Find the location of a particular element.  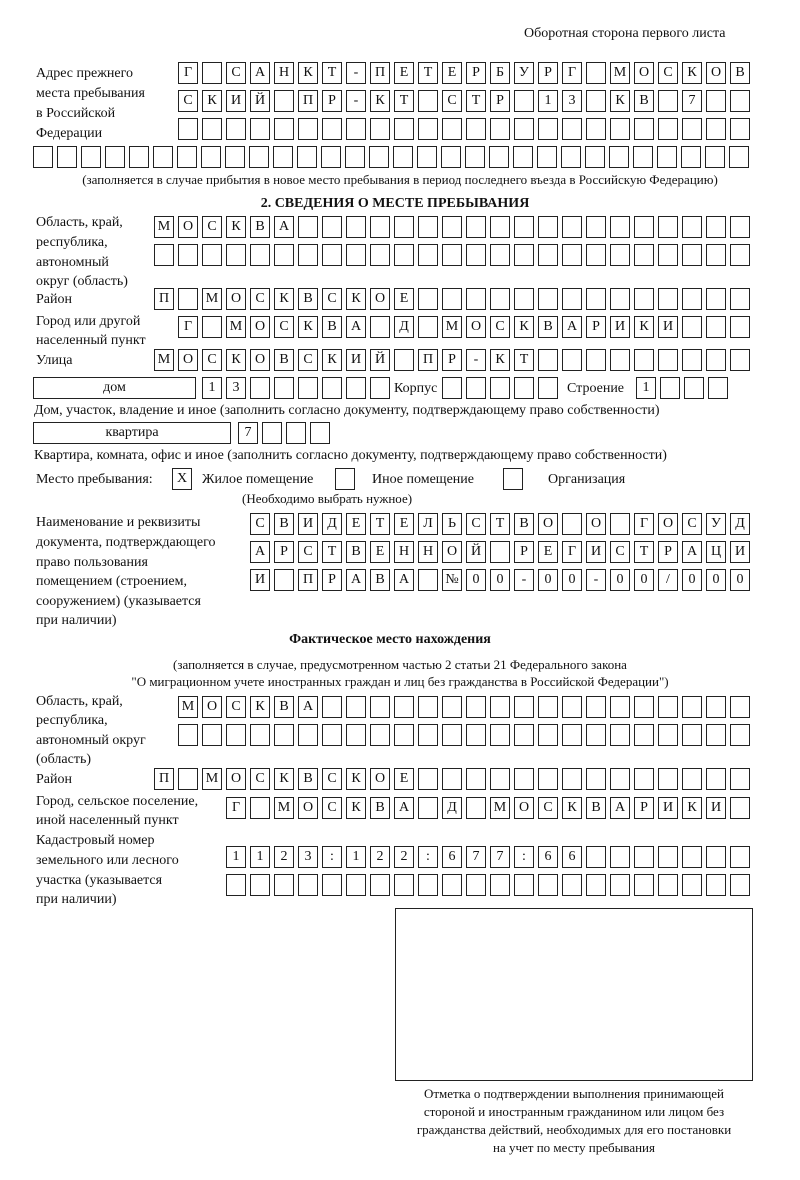

char-cell: У is located at coordinates (716, 524).